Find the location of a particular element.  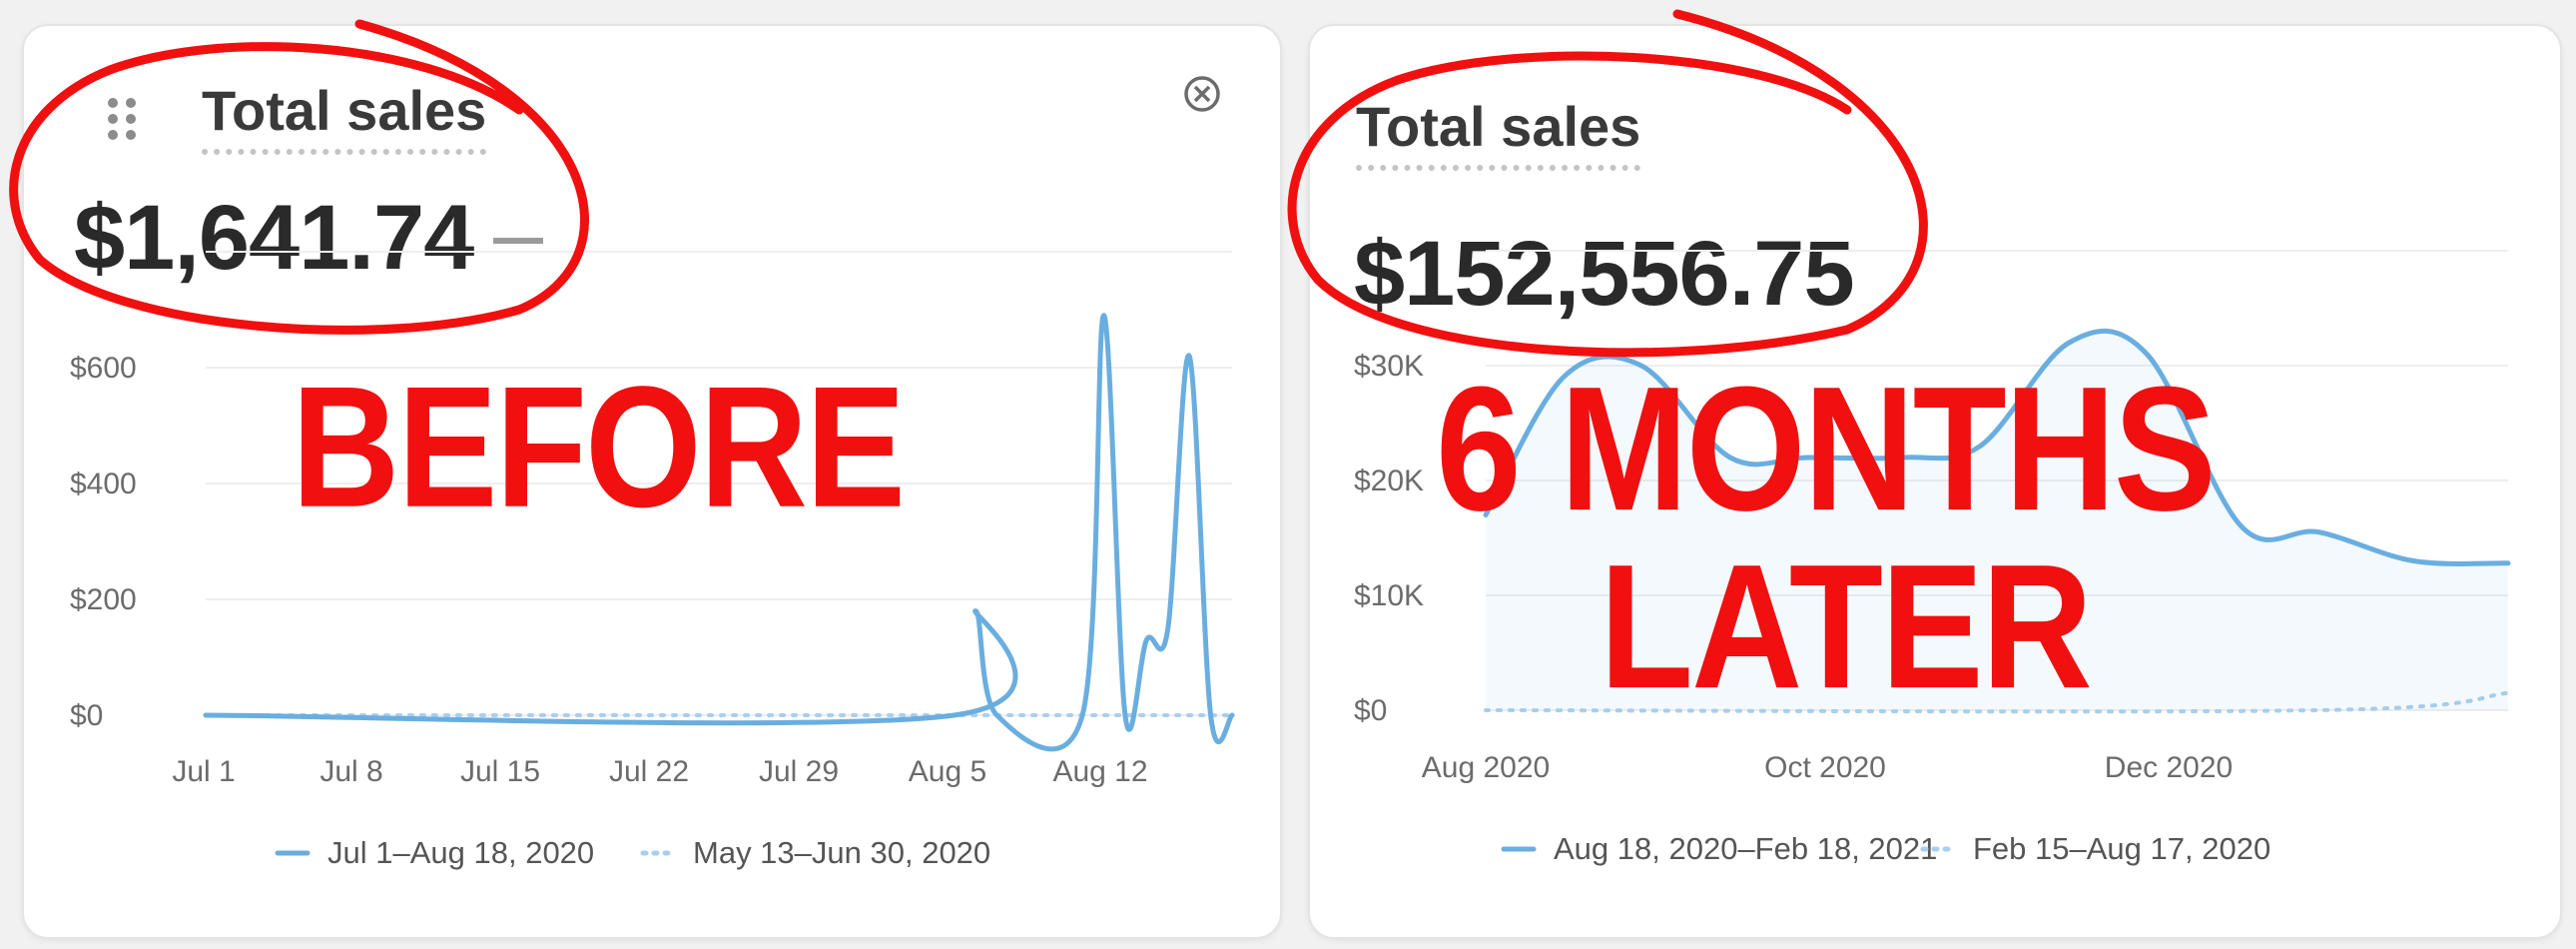

legend-label: Aug 18, 2020–Feb 18, 2021 is located at coordinates (1746, 848).